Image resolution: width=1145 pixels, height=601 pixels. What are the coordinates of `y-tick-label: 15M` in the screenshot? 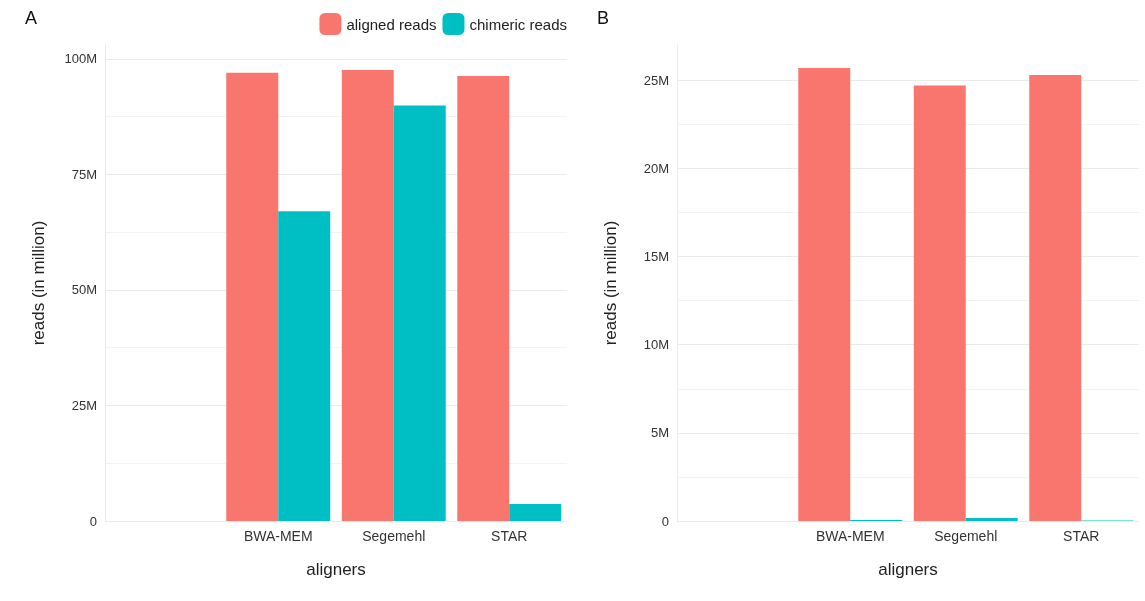 It's located at (656, 257).